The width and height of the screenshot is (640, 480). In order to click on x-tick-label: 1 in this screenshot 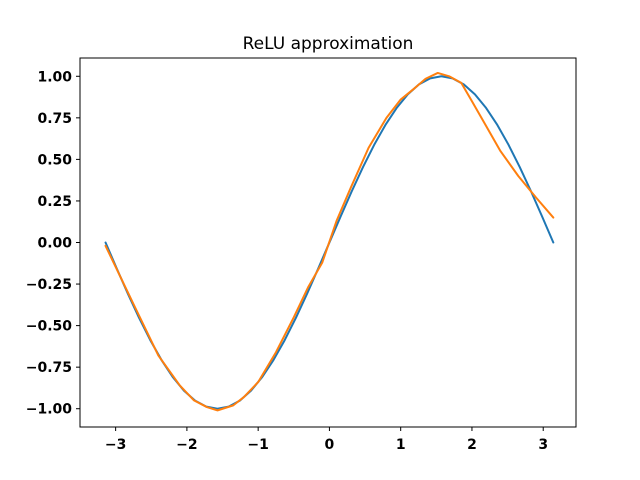, I will do `click(401, 445)`.